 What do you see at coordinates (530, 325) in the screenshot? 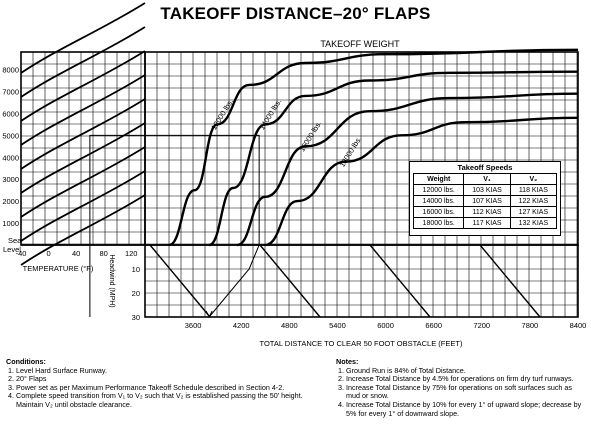
I see `distance-tick-label: 7800` at bounding box center [530, 325].